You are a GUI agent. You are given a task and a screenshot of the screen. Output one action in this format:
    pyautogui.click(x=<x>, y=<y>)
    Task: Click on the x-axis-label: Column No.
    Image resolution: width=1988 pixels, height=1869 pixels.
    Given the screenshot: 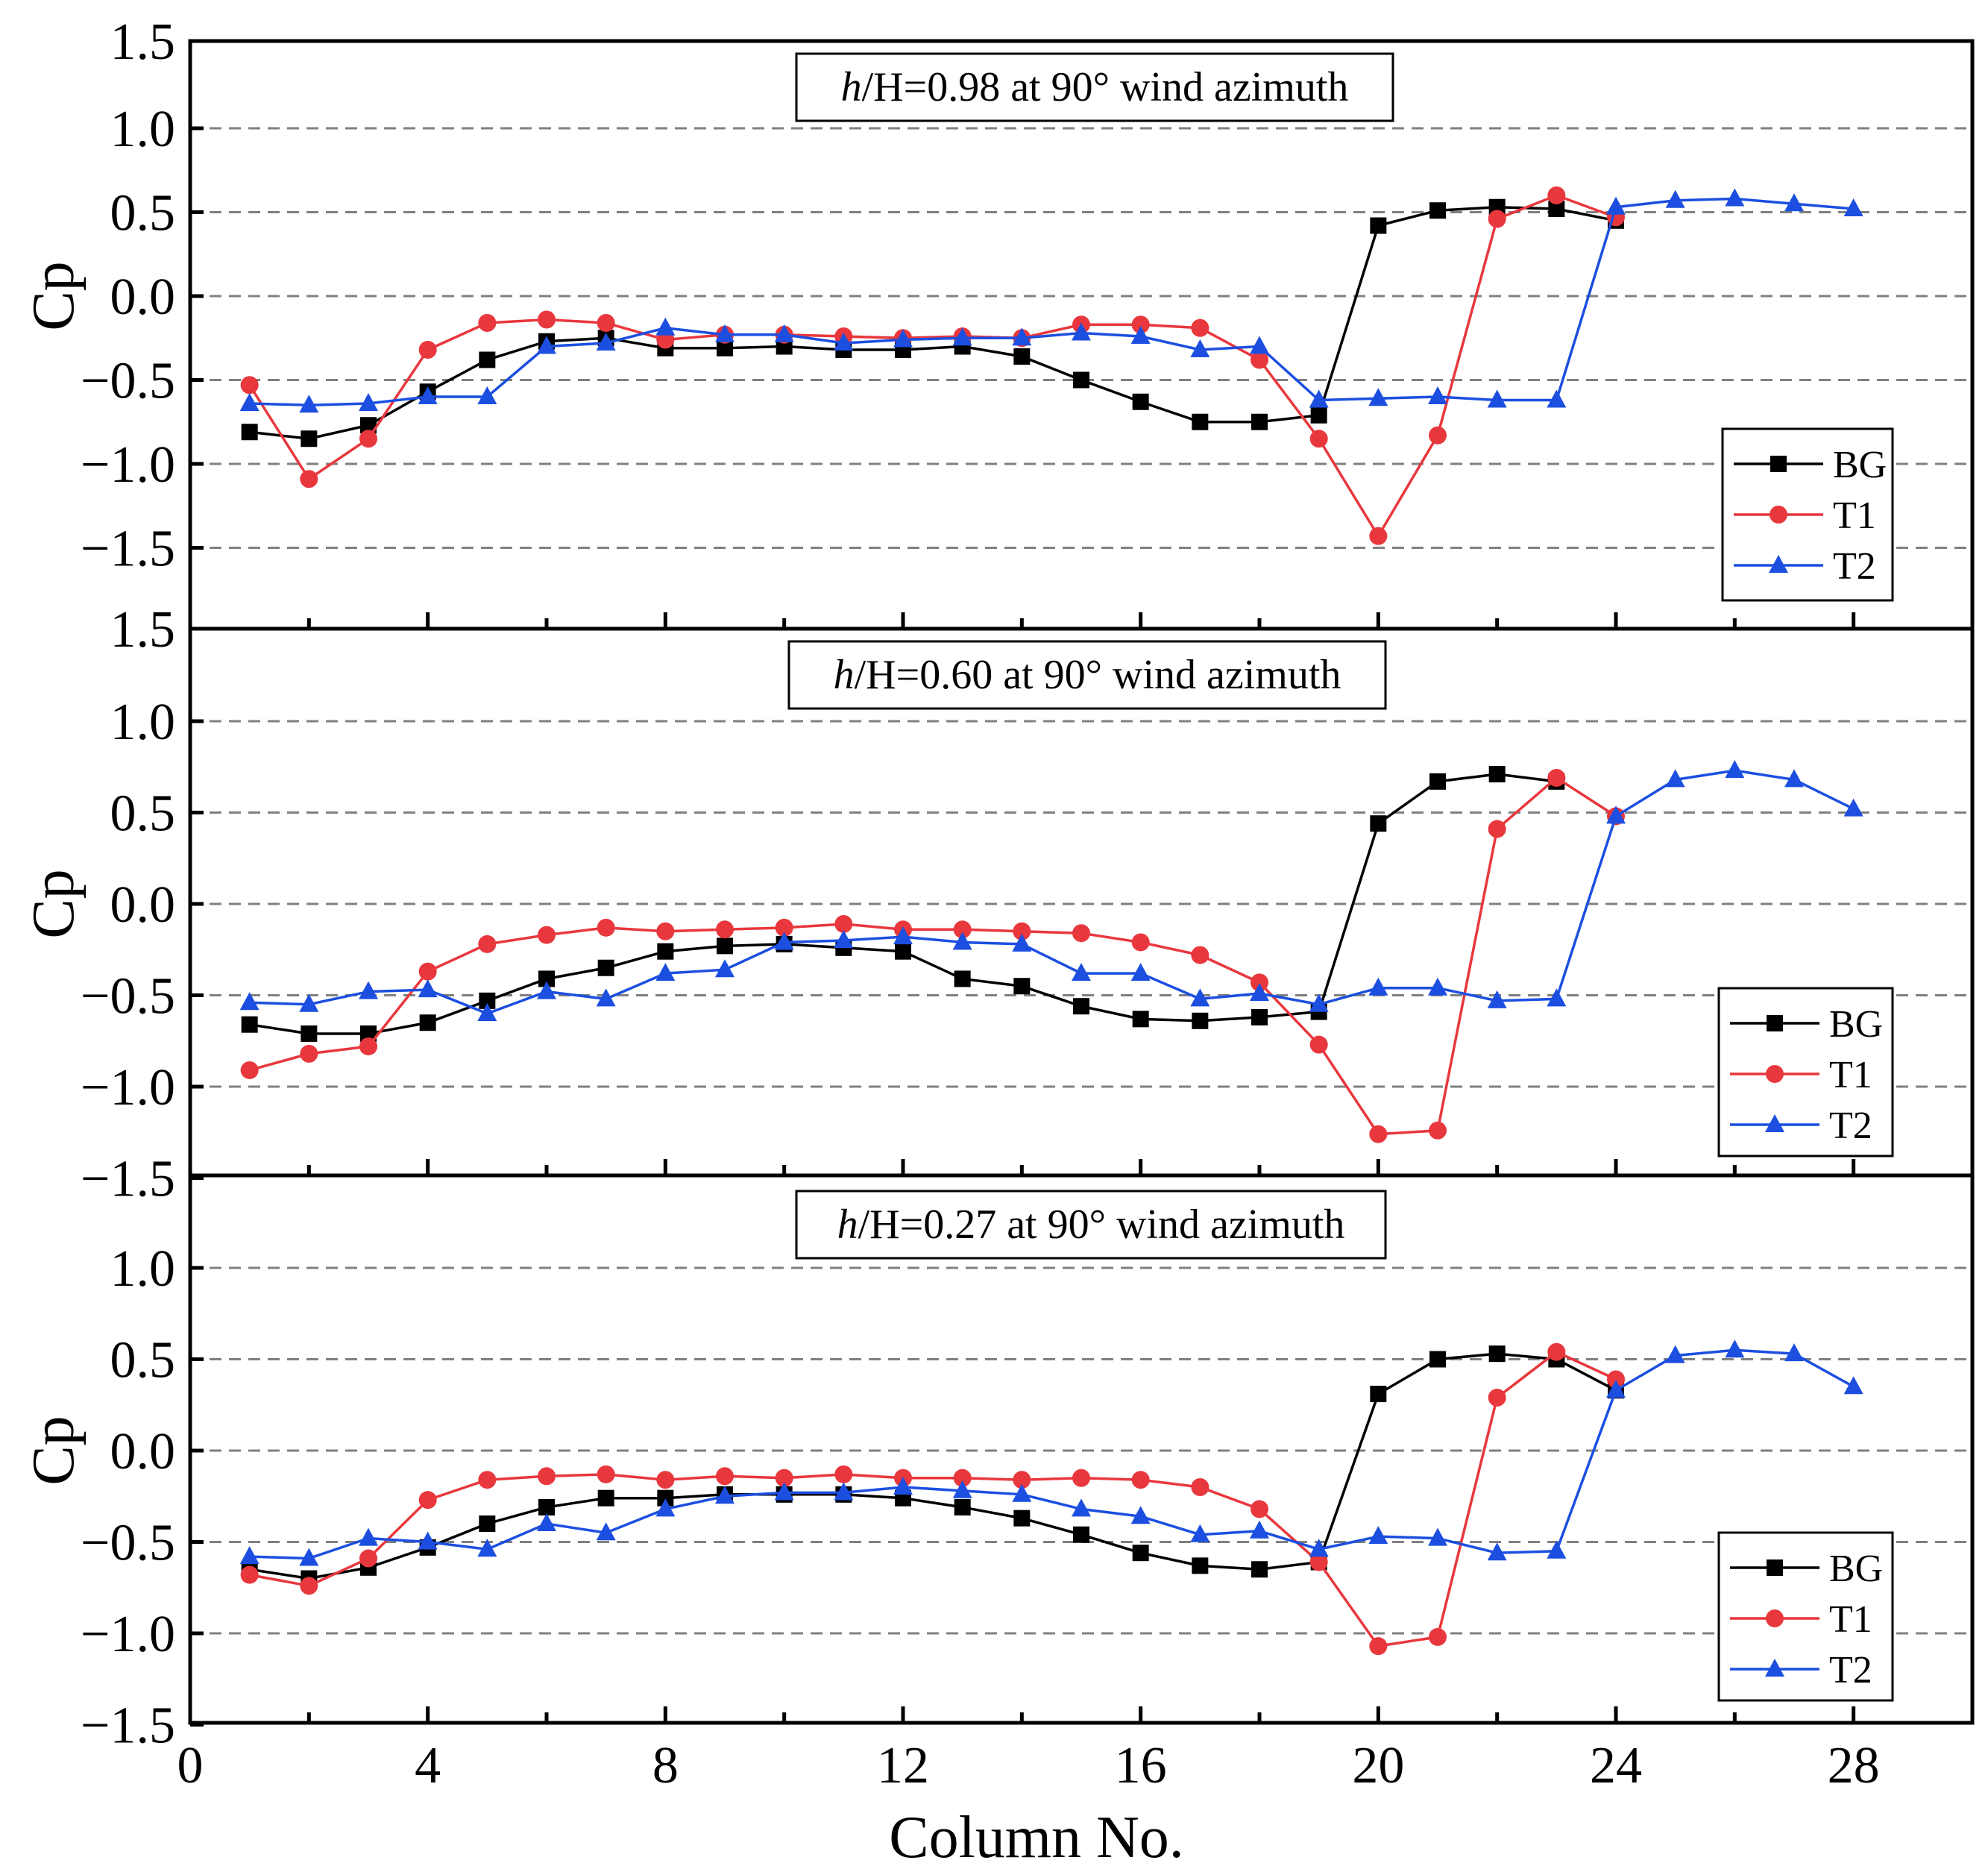 What is the action you would take?
    pyautogui.click(x=1036, y=1837)
    